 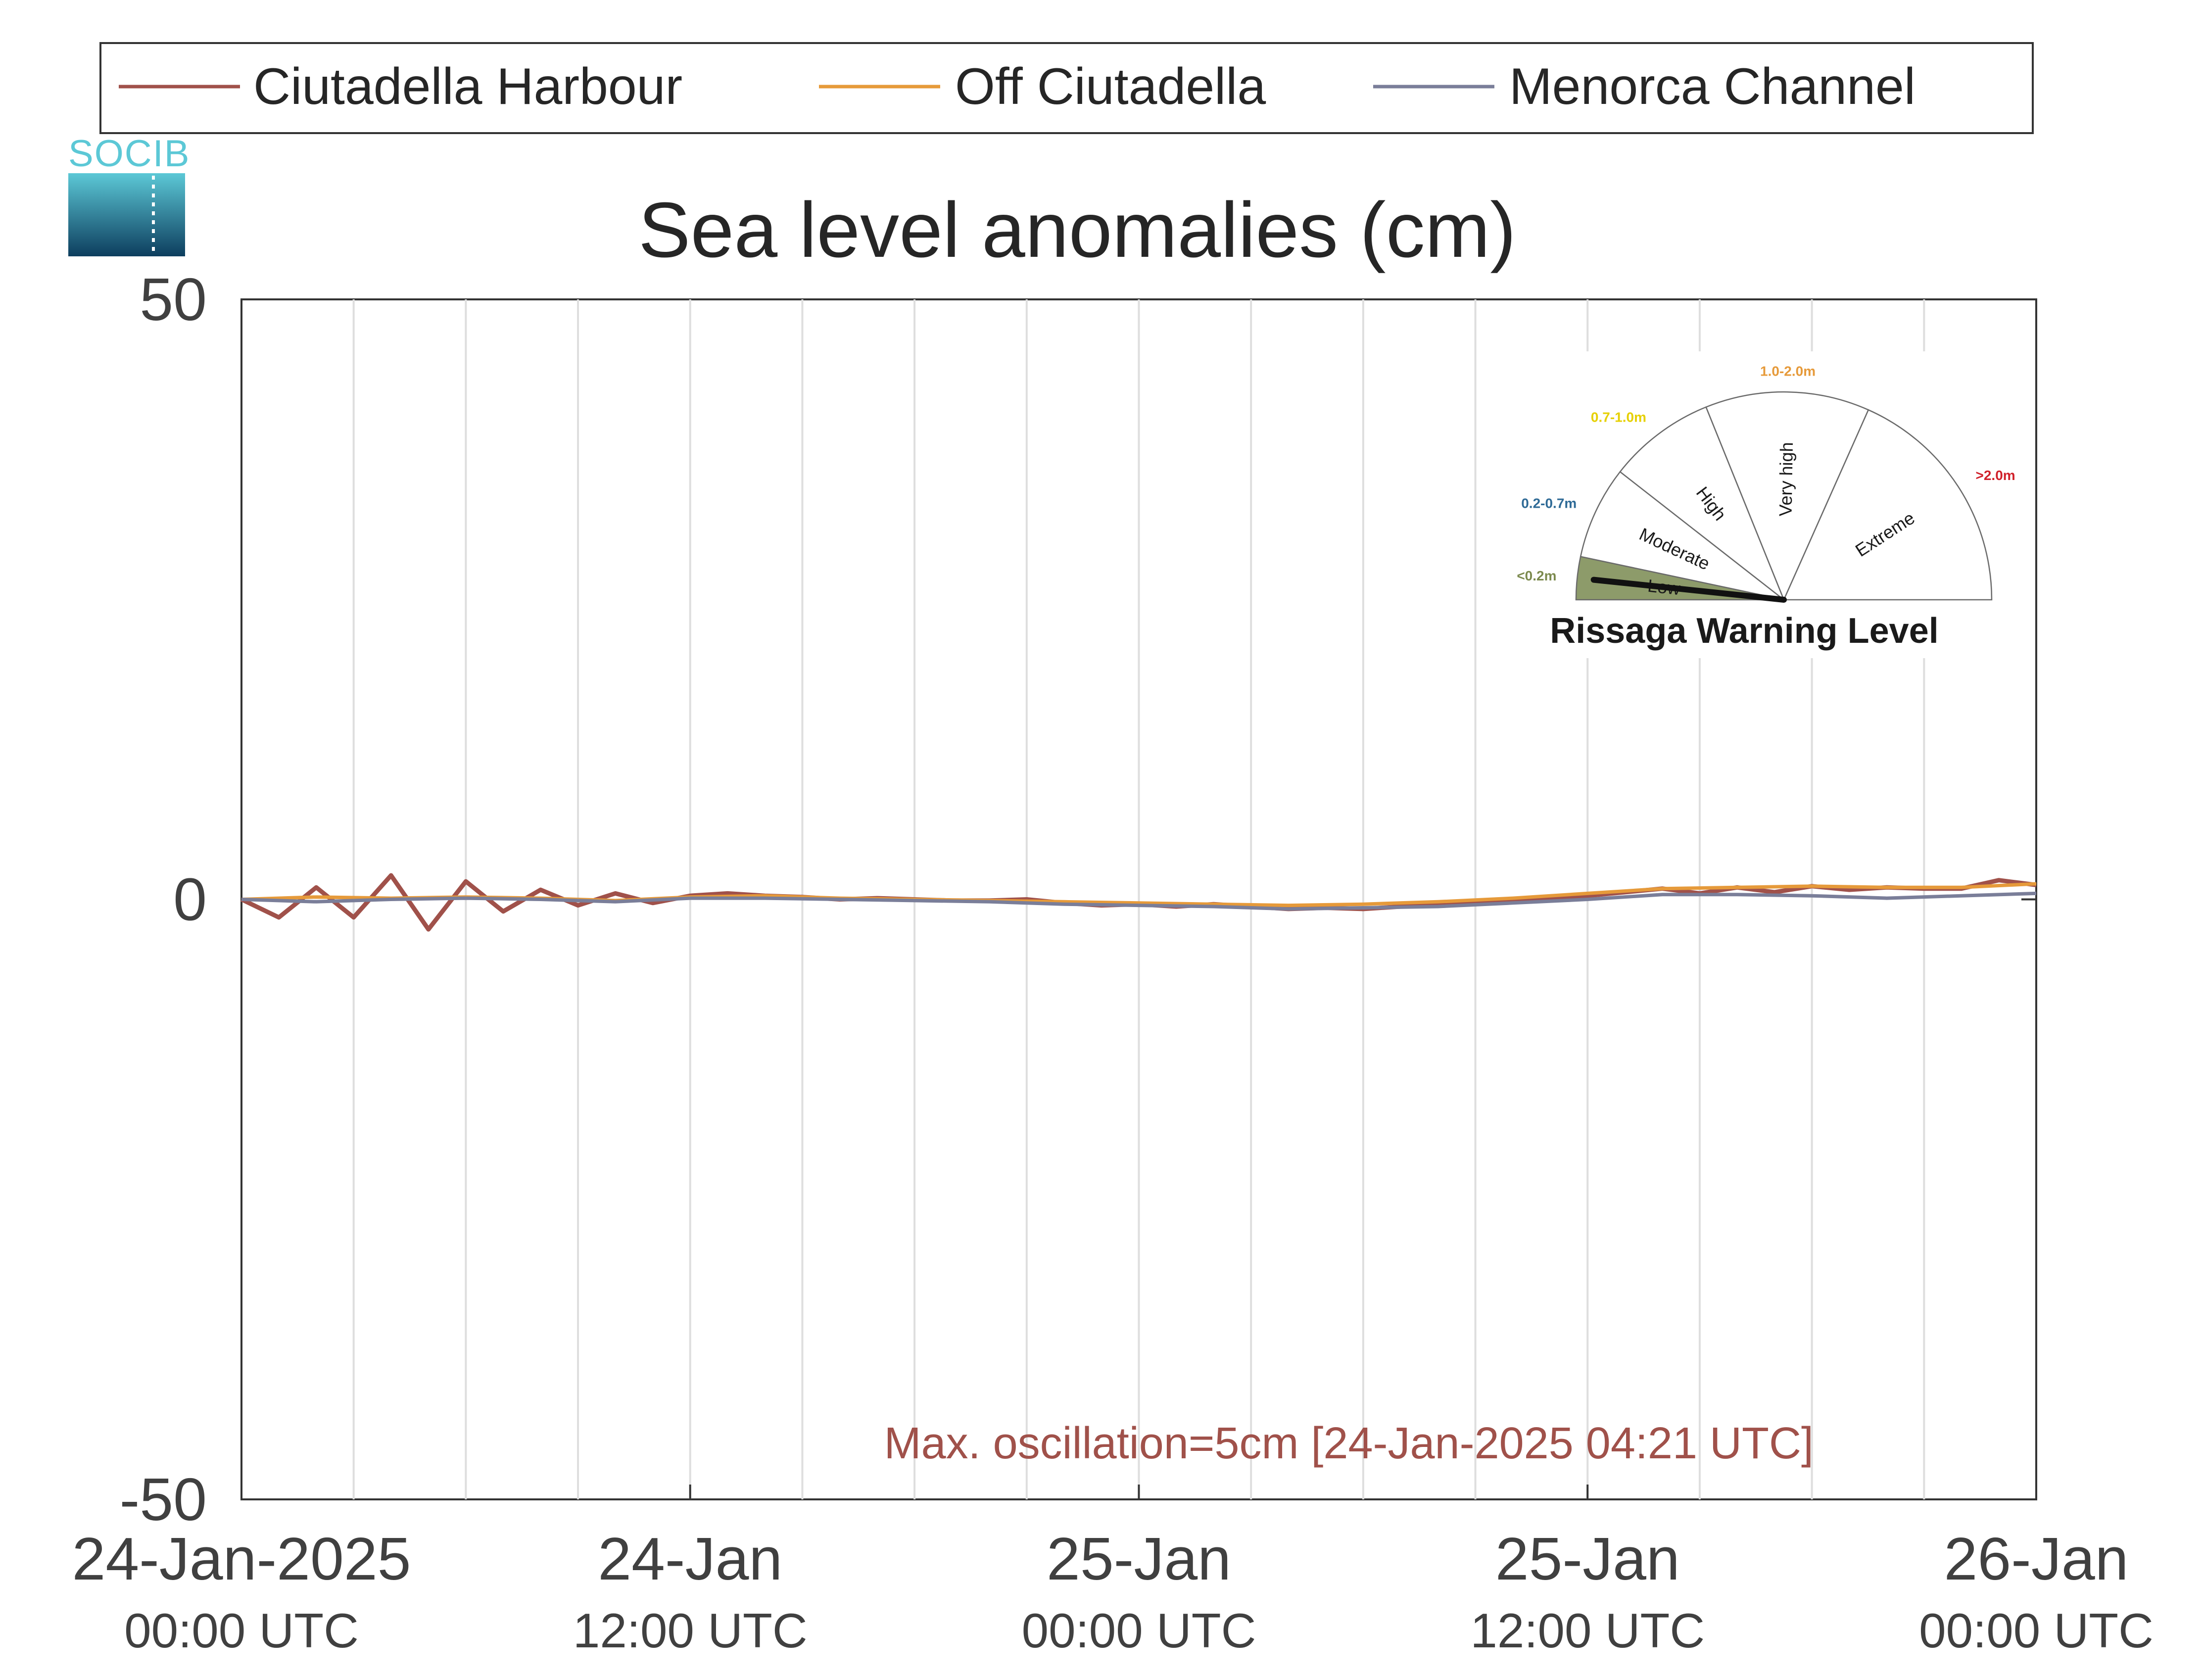 What do you see at coordinates (1536, 576) in the screenshot?
I see `gauge-range-label: <0.2m` at bounding box center [1536, 576].